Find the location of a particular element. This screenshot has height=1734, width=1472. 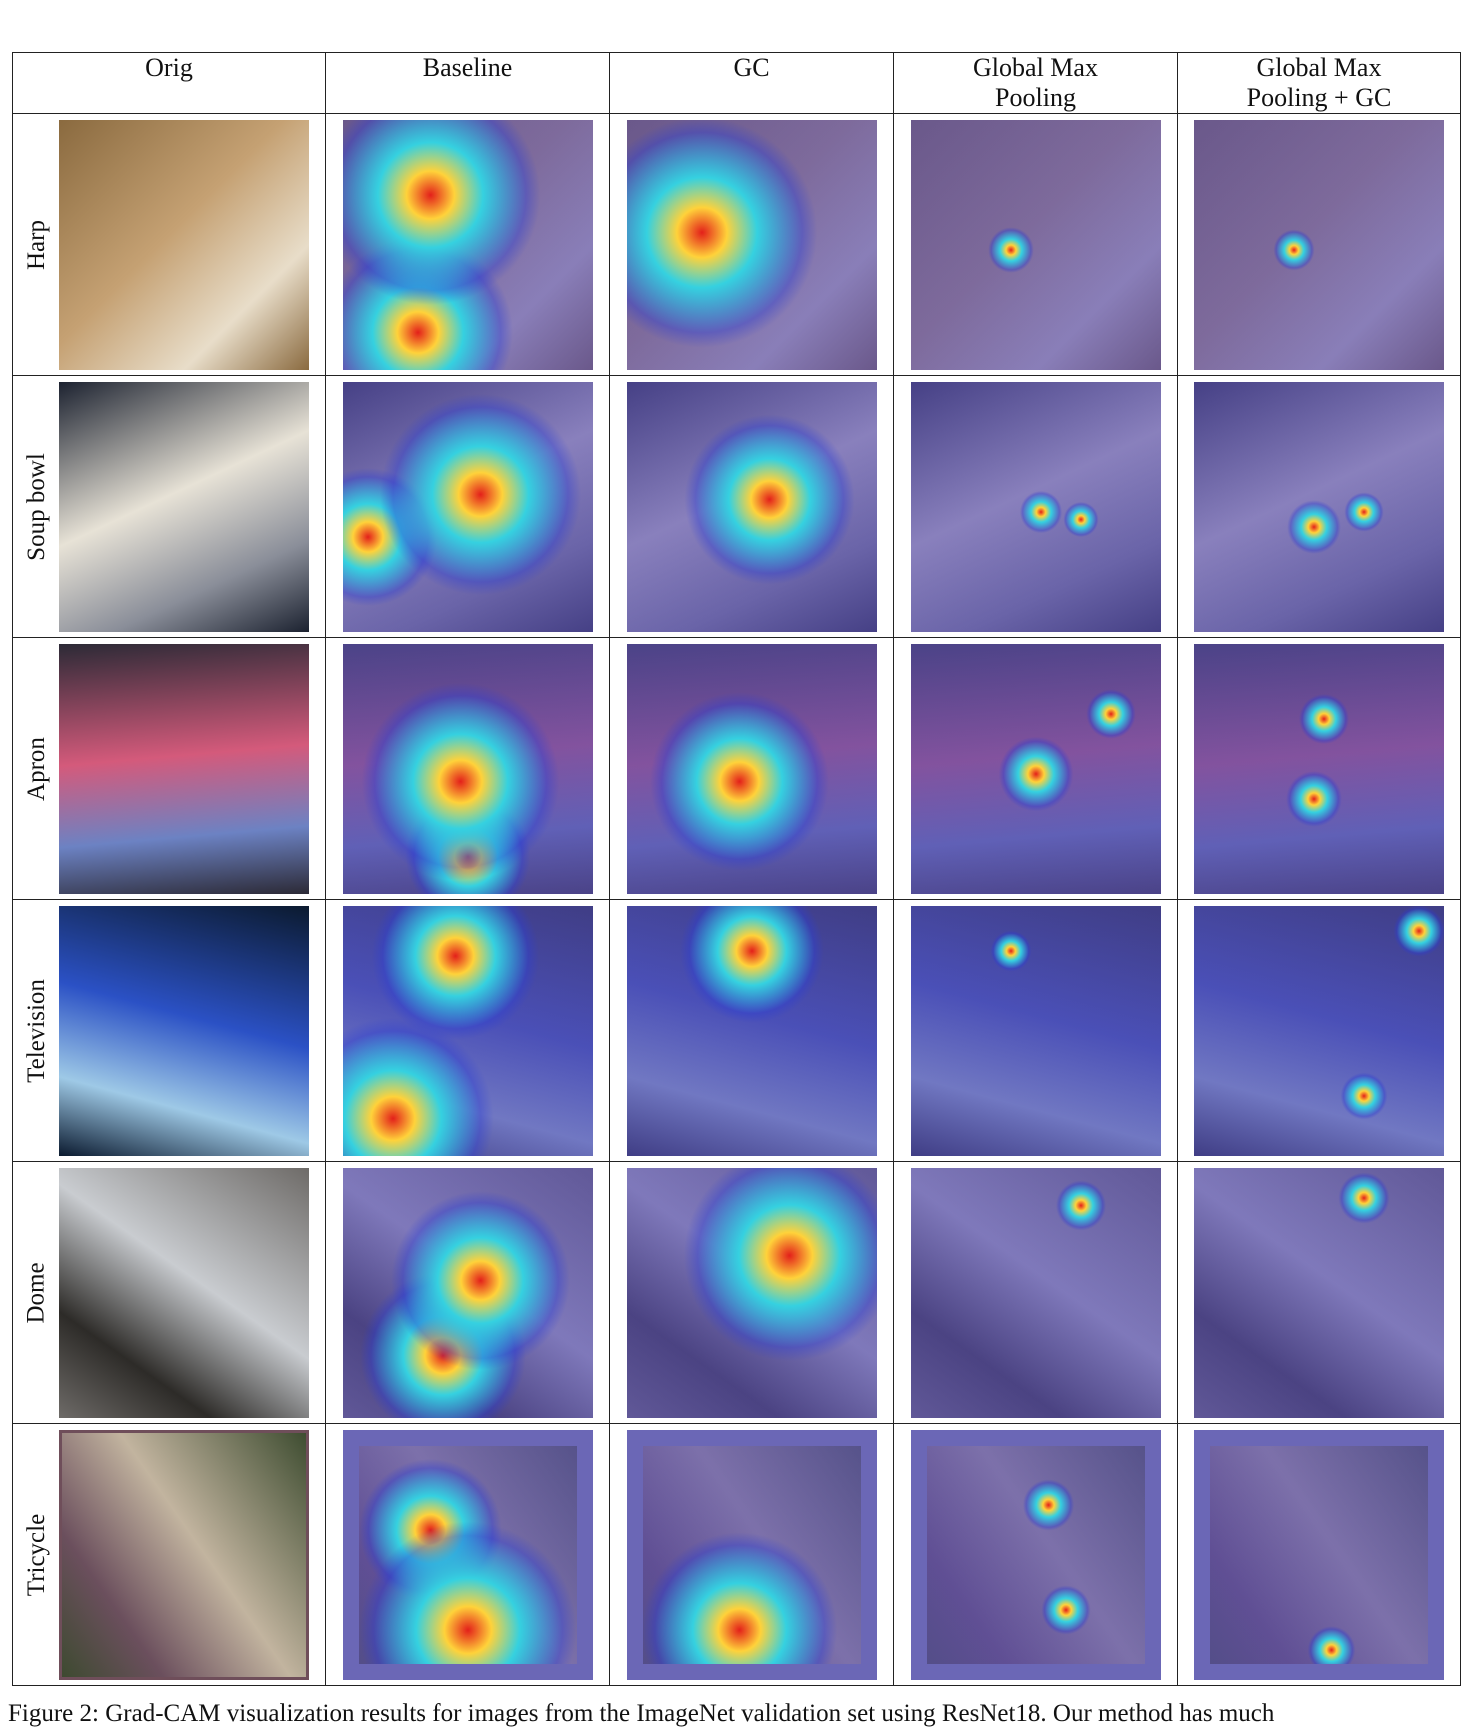

heatmap-image-television-global-max-pooling is located at coordinates (1035, 1030).